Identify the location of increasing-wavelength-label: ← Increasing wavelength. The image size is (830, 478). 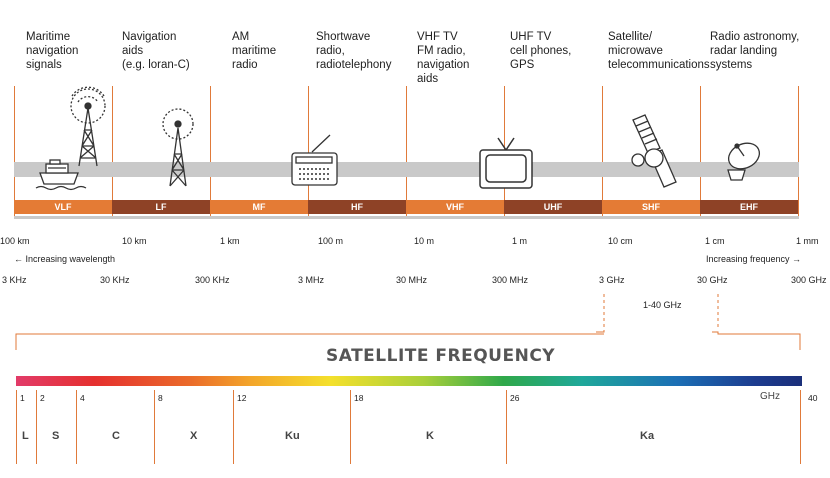
(65, 259).